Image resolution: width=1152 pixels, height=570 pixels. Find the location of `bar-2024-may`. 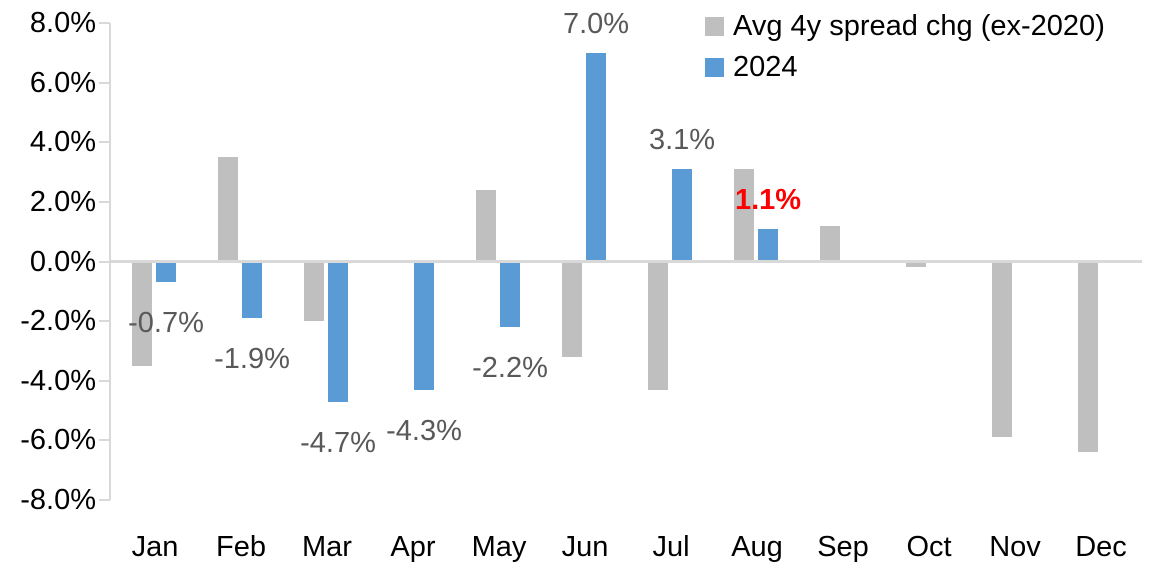

bar-2024-may is located at coordinates (510, 294).